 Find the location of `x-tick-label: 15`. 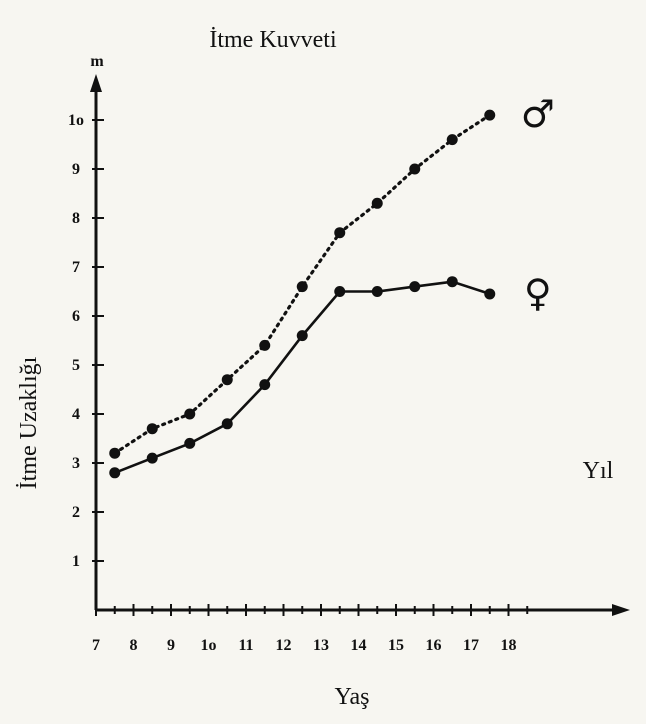

x-tick-label: 15 is located at coordinates (396, 645).